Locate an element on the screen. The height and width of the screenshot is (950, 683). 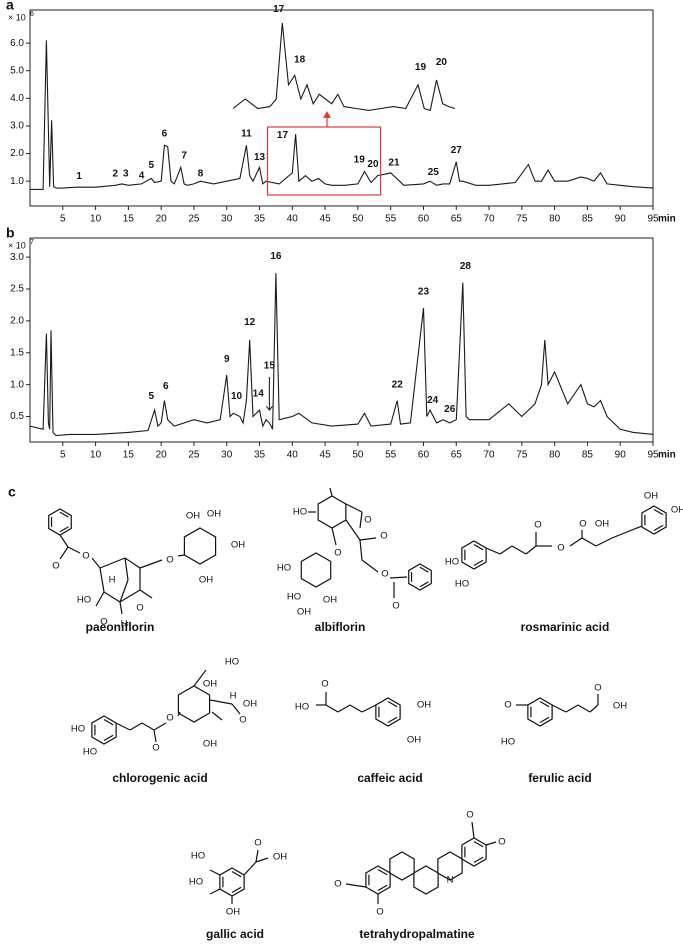
compound-name: chlorogenic acid is located at coordinates (159, 778).